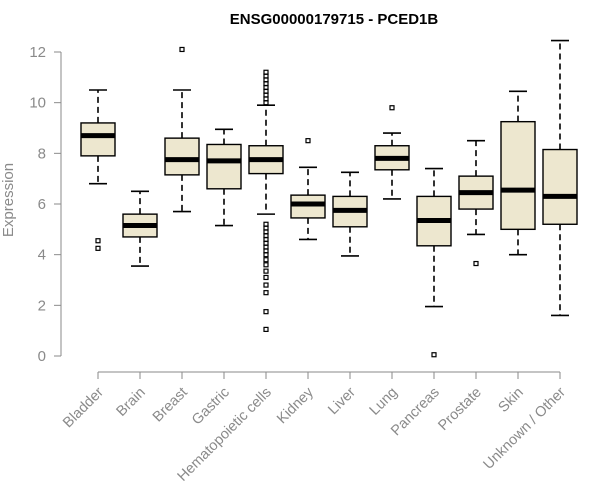 The width and height of the screenshot is (600, 500). Describe the element at coordinates (334, 19) in the screenshot. I see `chart-title: ENSG00000179715 - PCED1B` at that location.